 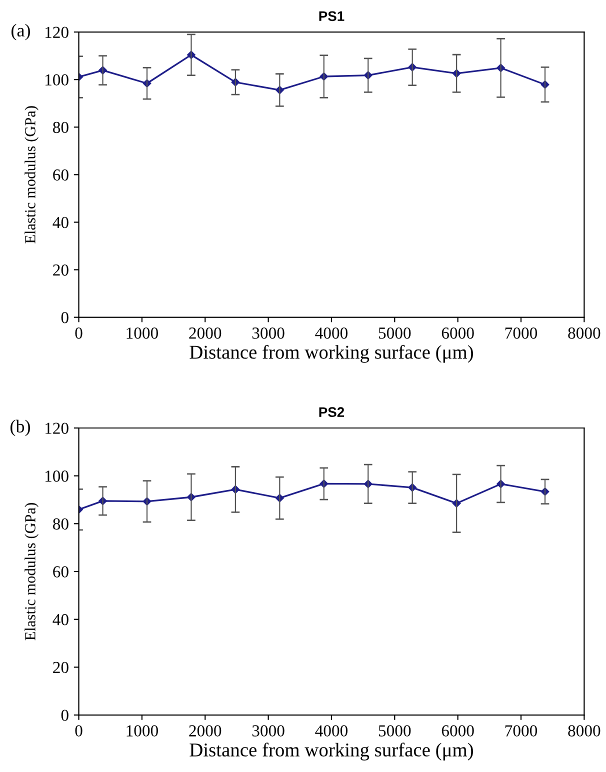 I want to click on chart-title: PS1, so click(x=331, y=16).